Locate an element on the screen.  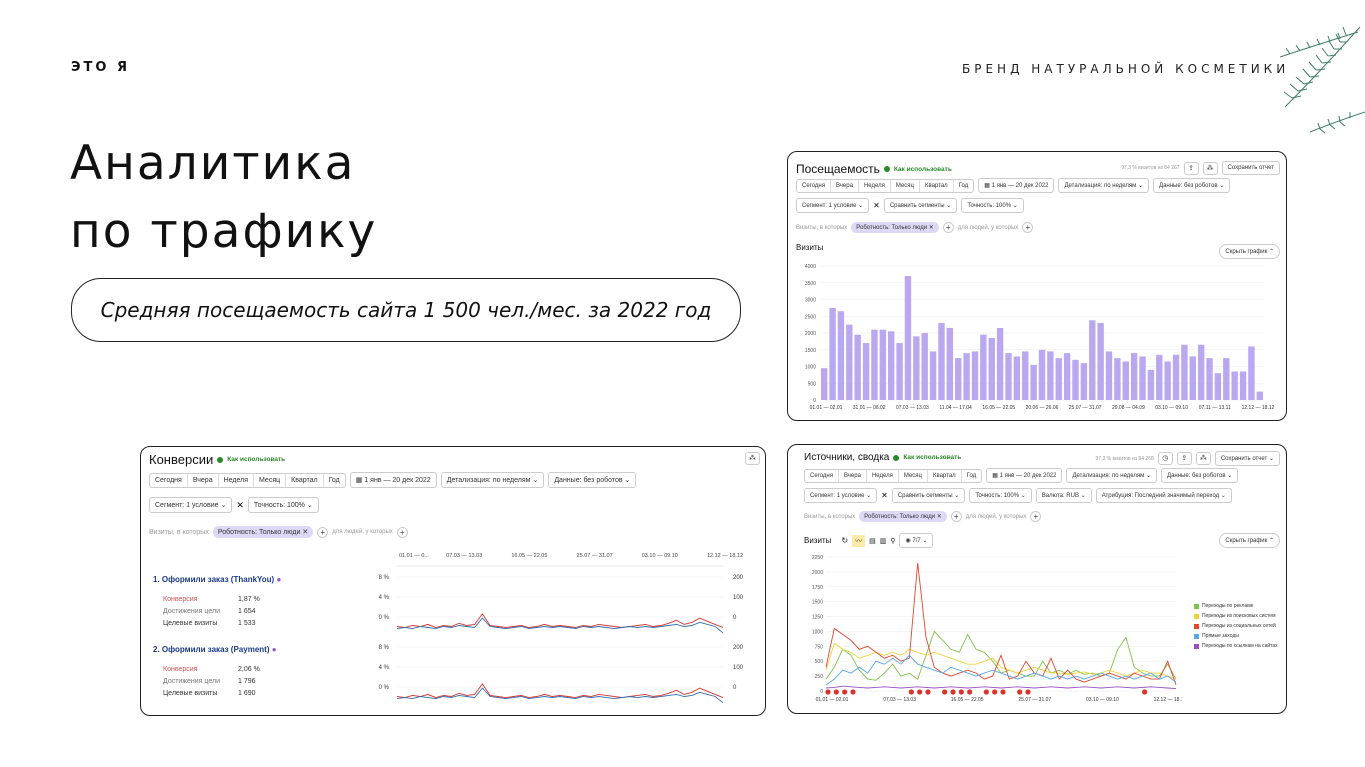
goal-2-name: 2. Оформили заказ (Payment) ● is located at coordinates (215, 649).